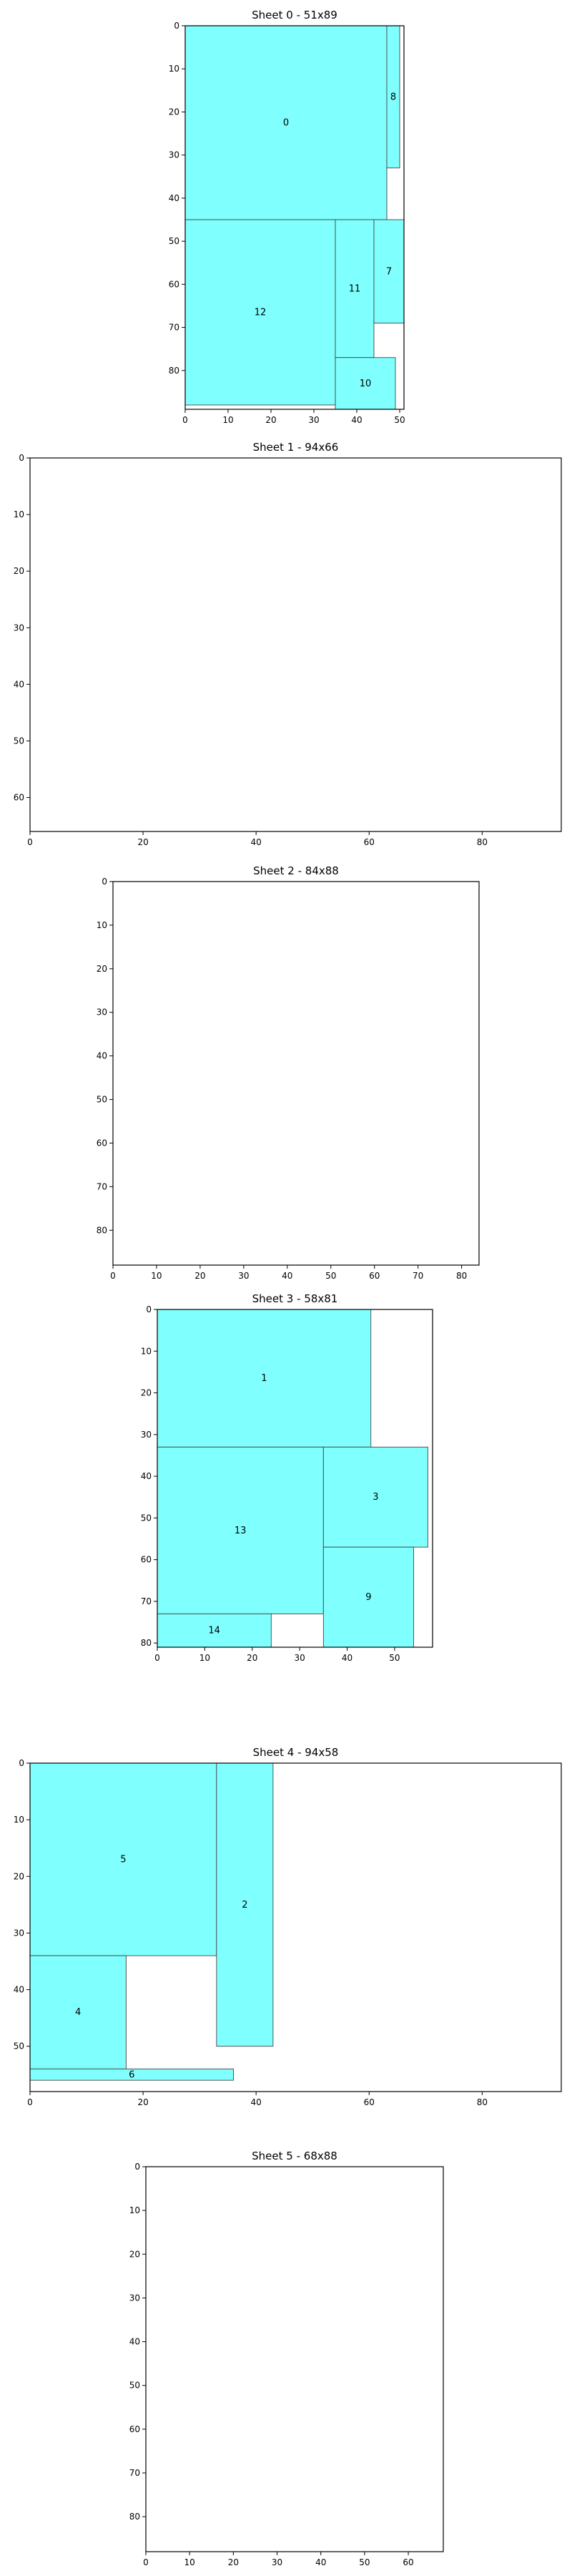 This screenshot has width=572, height=2576. I want to click on sheet-0-ytick-label: 70, so click(174, 328).